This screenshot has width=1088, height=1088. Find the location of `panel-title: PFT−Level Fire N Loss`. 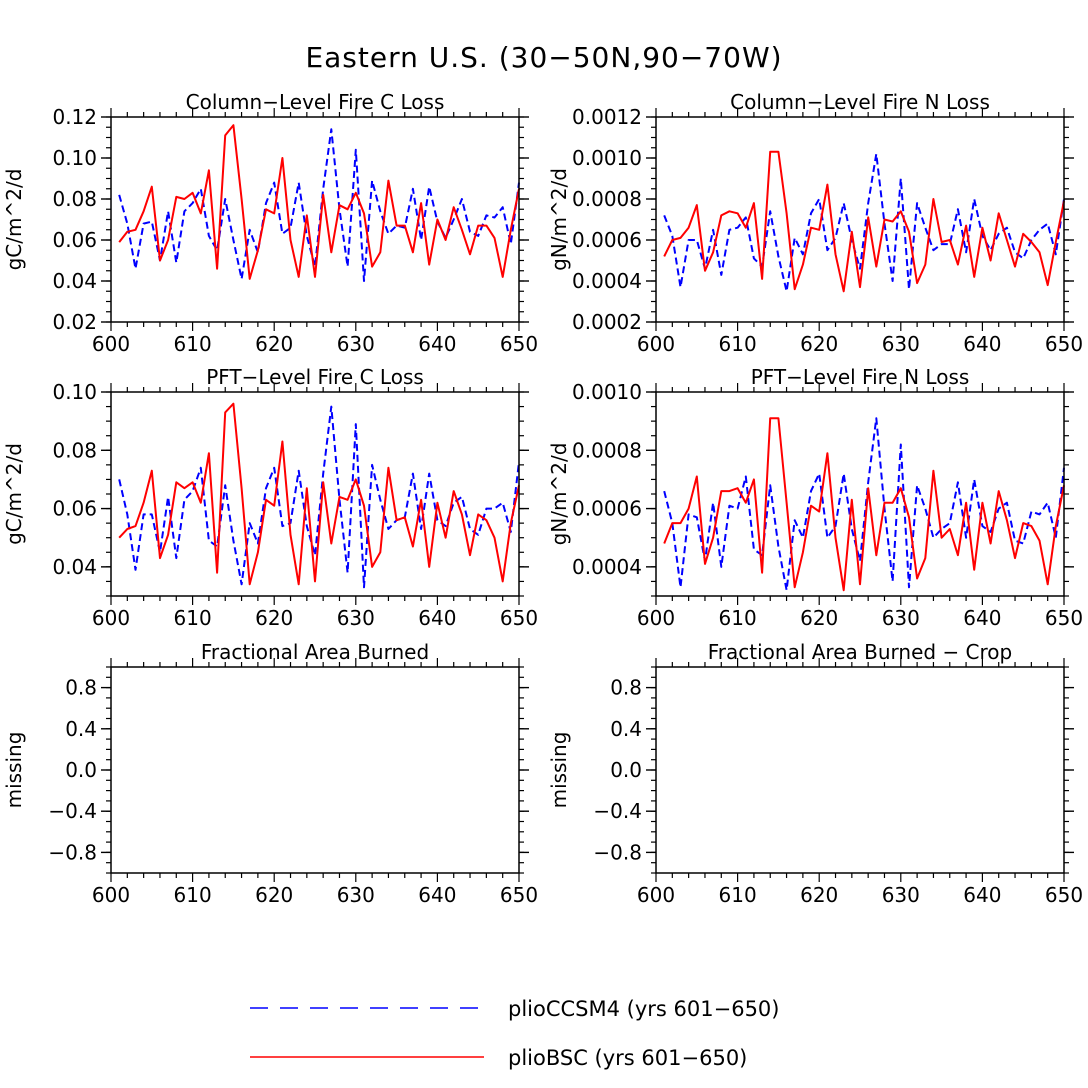

panel-title: PFT−Level Fire N Loss is located at coordinates (860, 377).